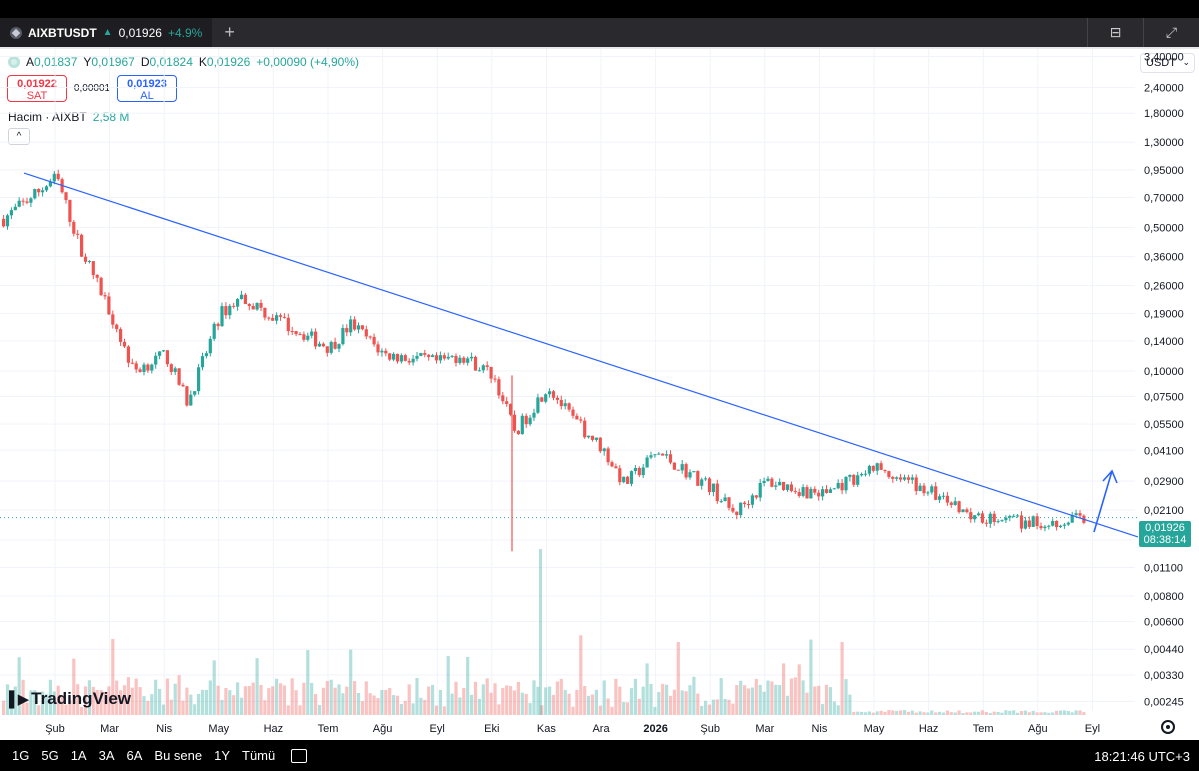 Image resolution: width=1199 pixels, height=771 pixels. Describe the element at coordinates (178, 755) in the screenshot. I see `range-ytd: Bu sene` at that location.